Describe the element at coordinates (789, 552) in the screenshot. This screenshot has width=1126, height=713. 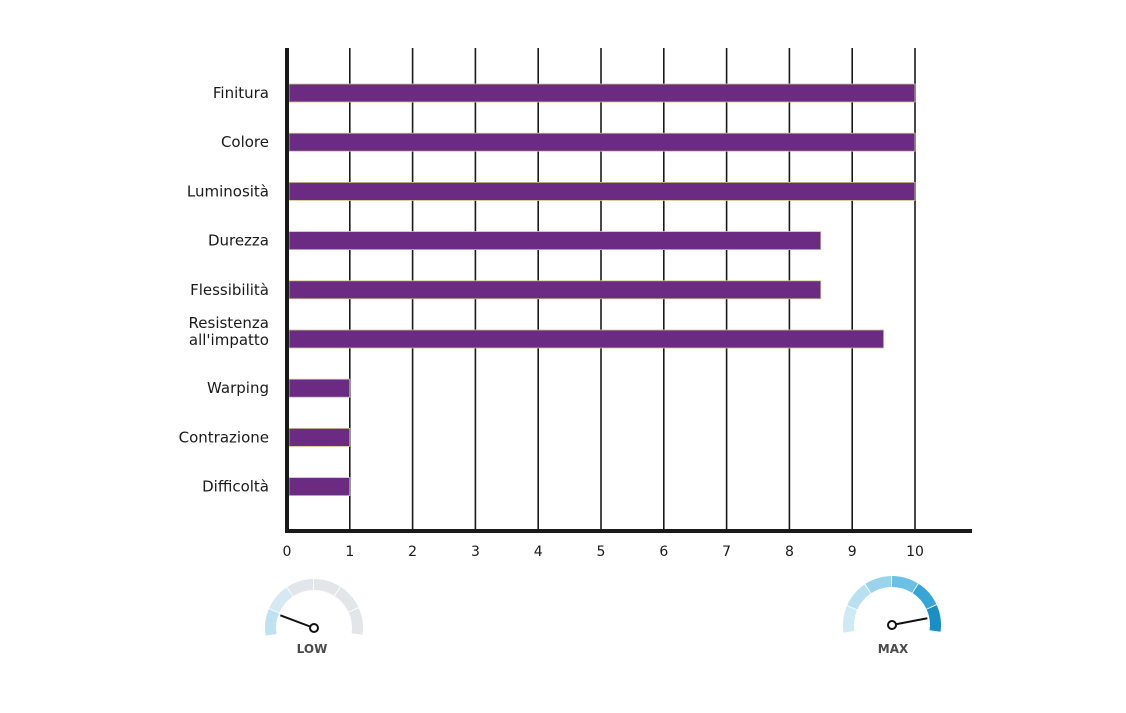
I see `x-tick-label: 8` at that location.